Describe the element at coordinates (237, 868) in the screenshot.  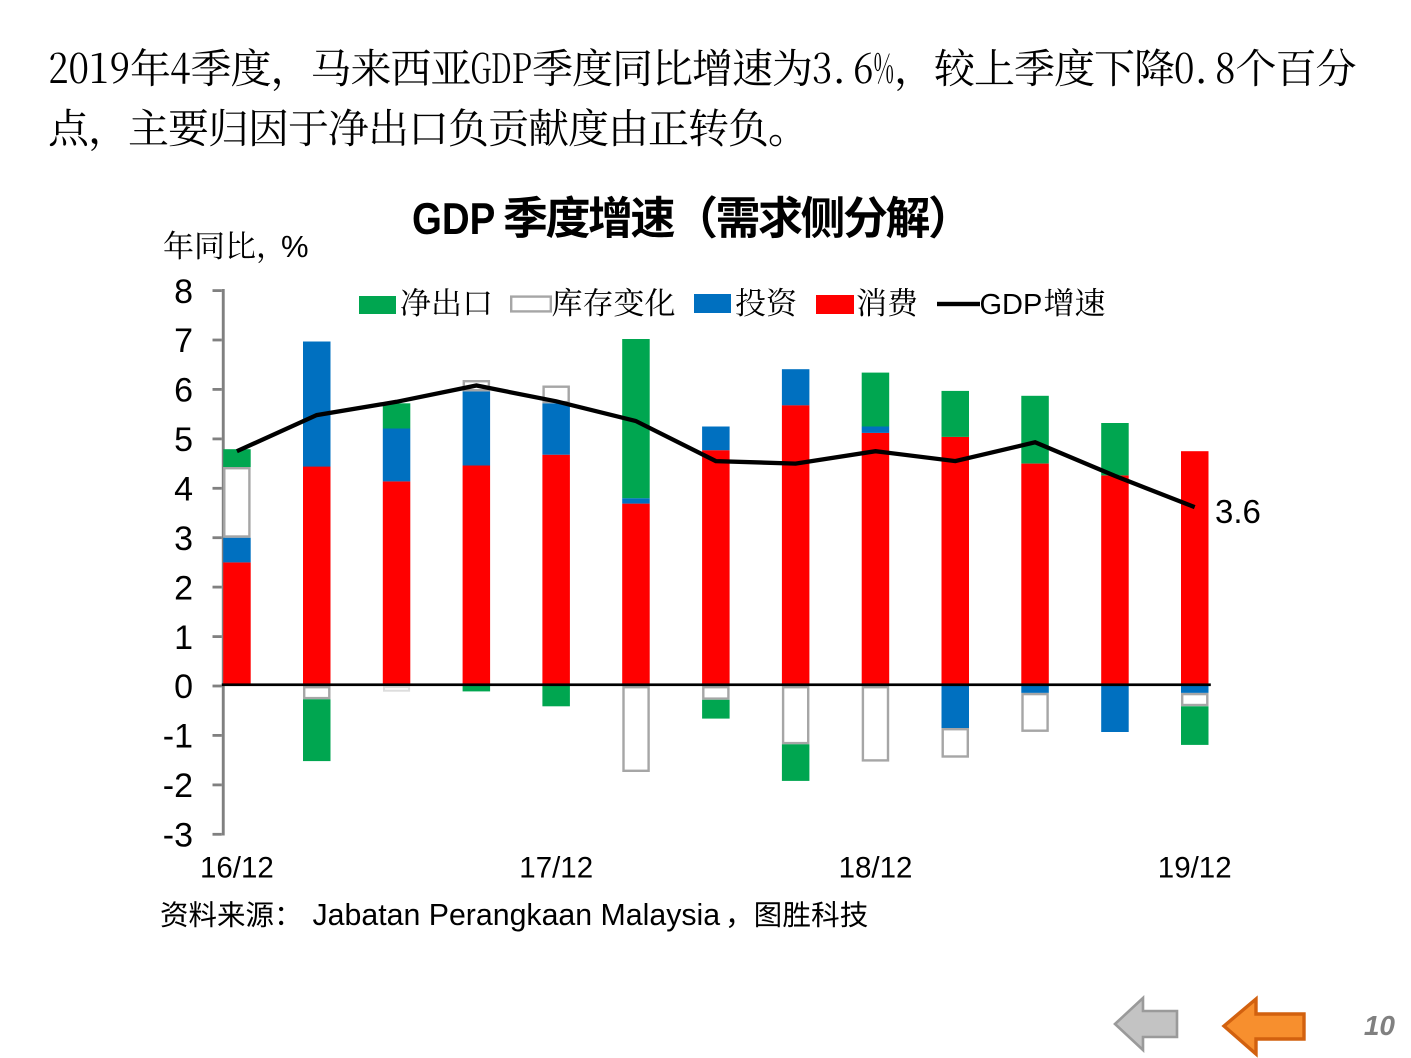
I see `svg-text: 16/12` at that location.